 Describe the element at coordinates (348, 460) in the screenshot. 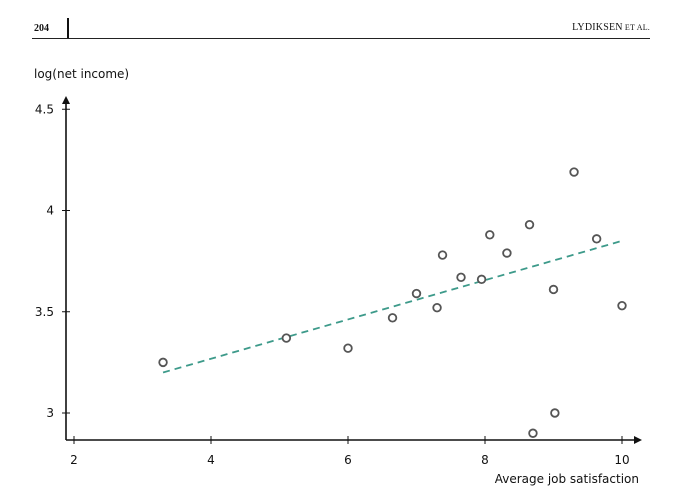

I see `x-tick-label: 6` at that location.